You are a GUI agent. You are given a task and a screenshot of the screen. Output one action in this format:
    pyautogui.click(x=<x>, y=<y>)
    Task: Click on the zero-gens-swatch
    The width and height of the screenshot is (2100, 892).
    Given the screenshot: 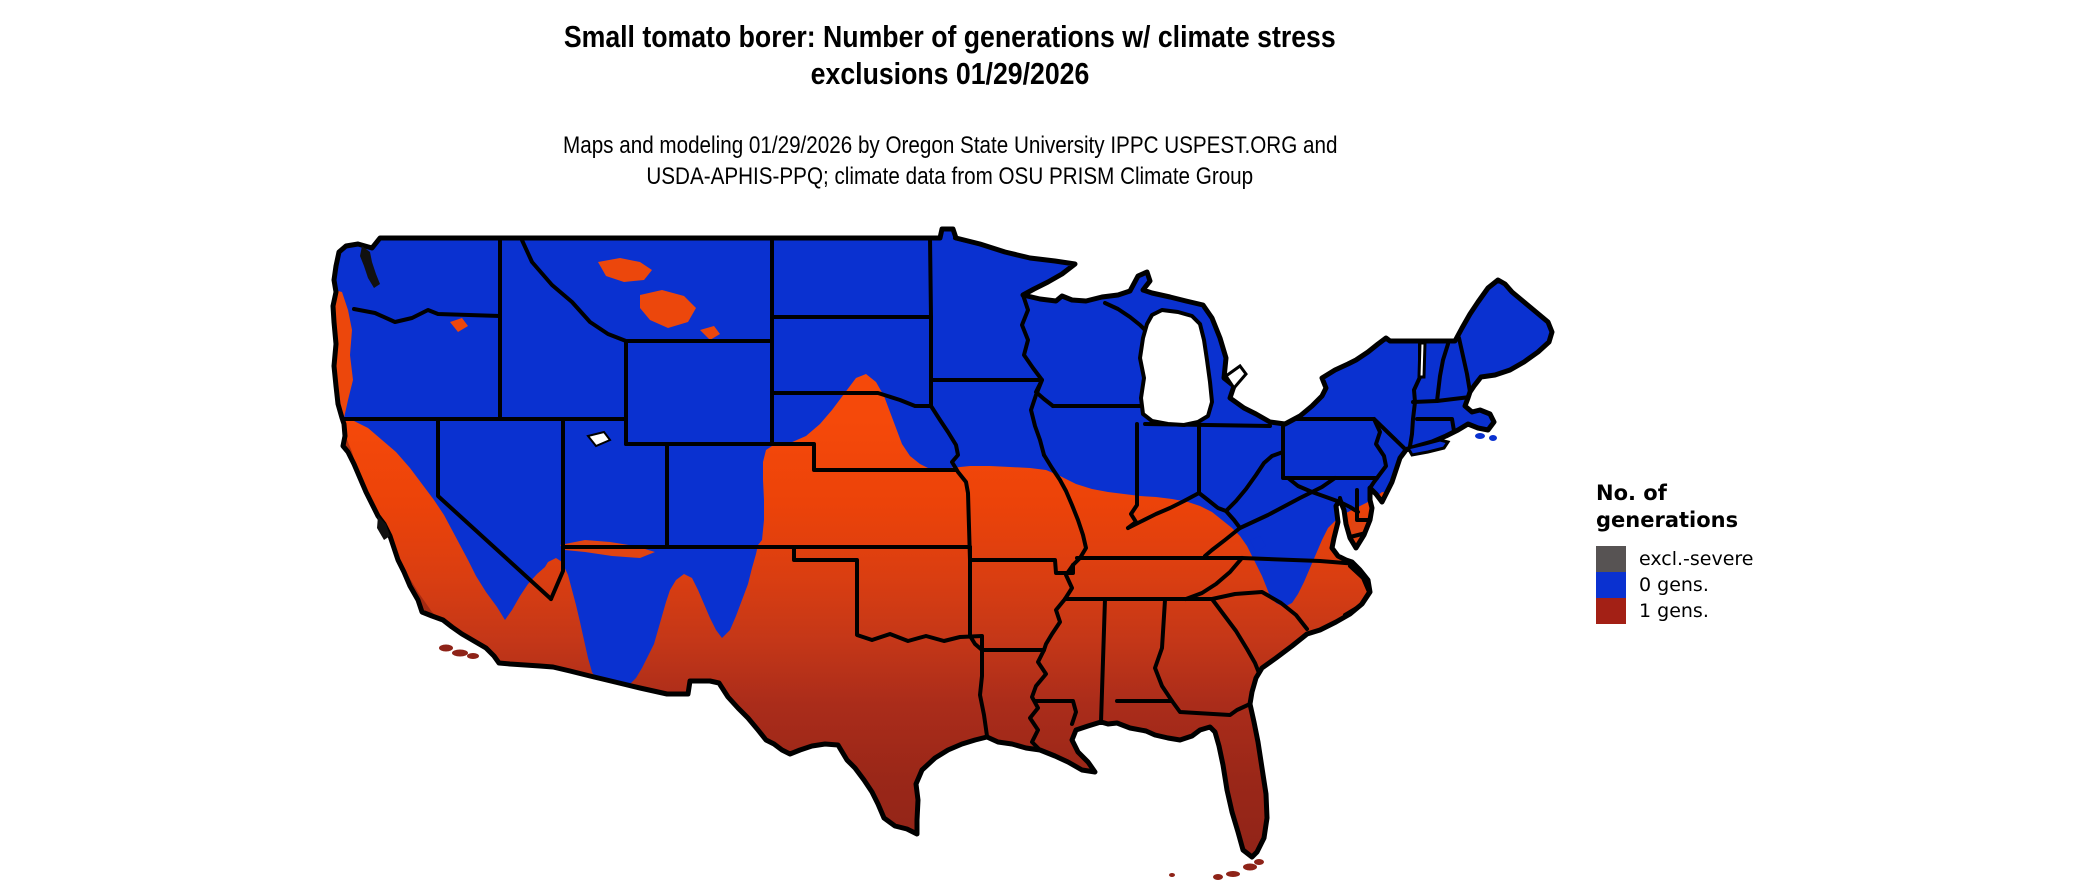 What is the action you would take?
    pyautogui.click(x=1611, y=585)
    